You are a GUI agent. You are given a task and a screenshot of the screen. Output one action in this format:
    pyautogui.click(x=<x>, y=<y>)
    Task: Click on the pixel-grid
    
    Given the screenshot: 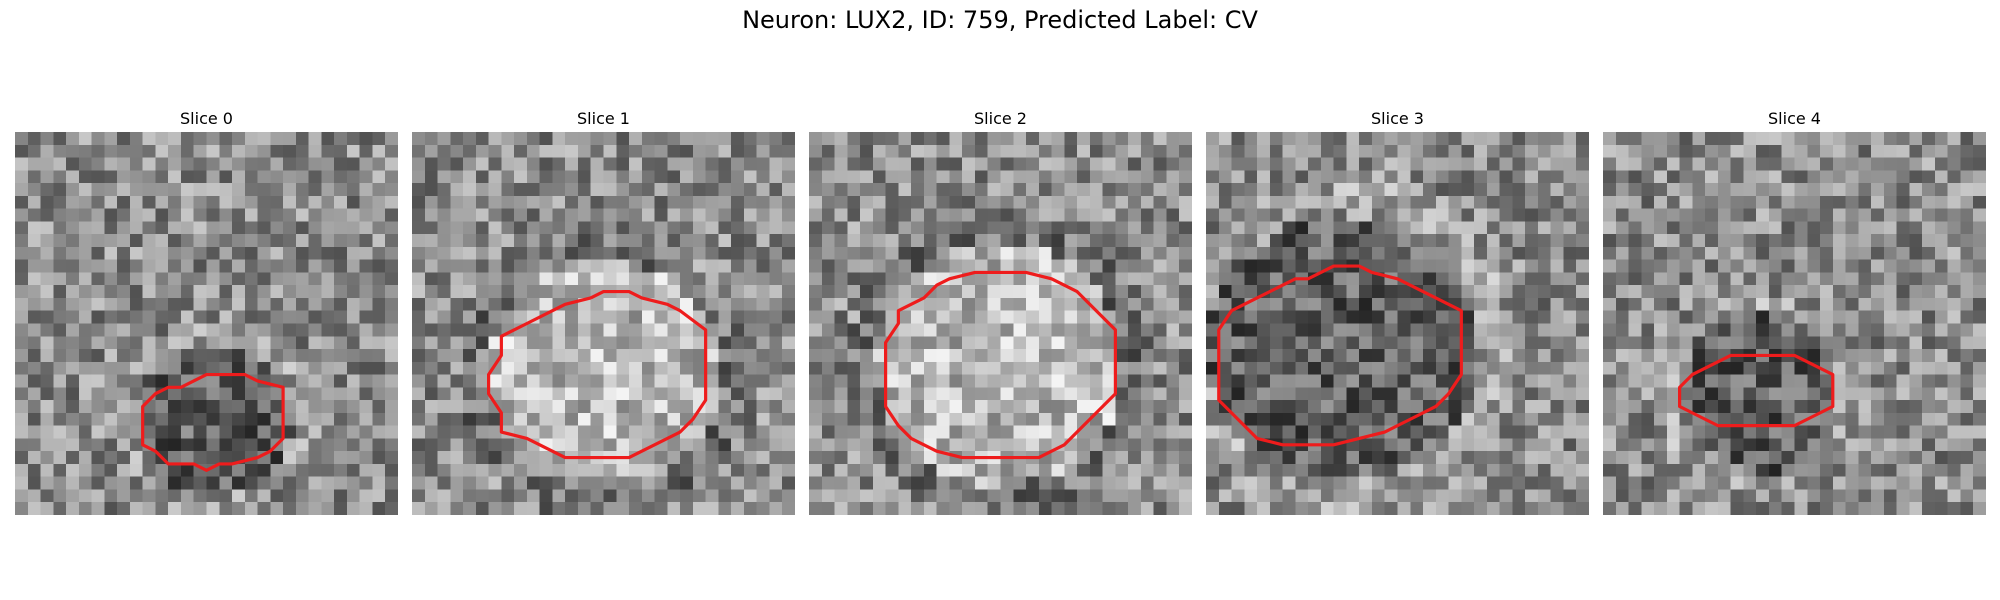 What is the action you would take?
    pyautogui.click(x=1794, y=323)
    